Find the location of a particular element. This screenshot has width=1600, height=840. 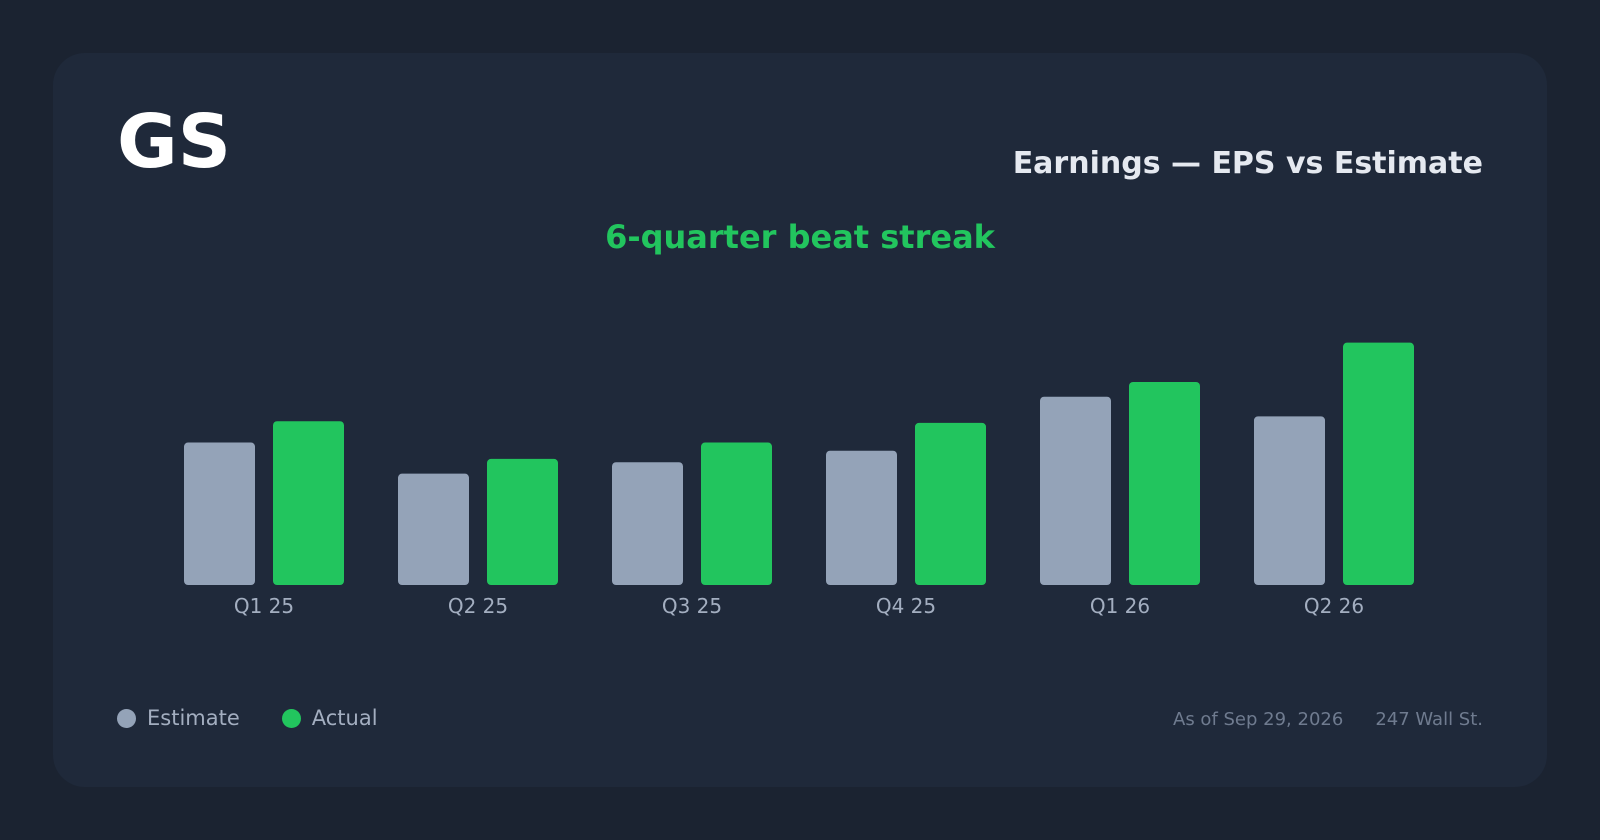

legend-swatch-estimate is located at coordinates (126, 718).